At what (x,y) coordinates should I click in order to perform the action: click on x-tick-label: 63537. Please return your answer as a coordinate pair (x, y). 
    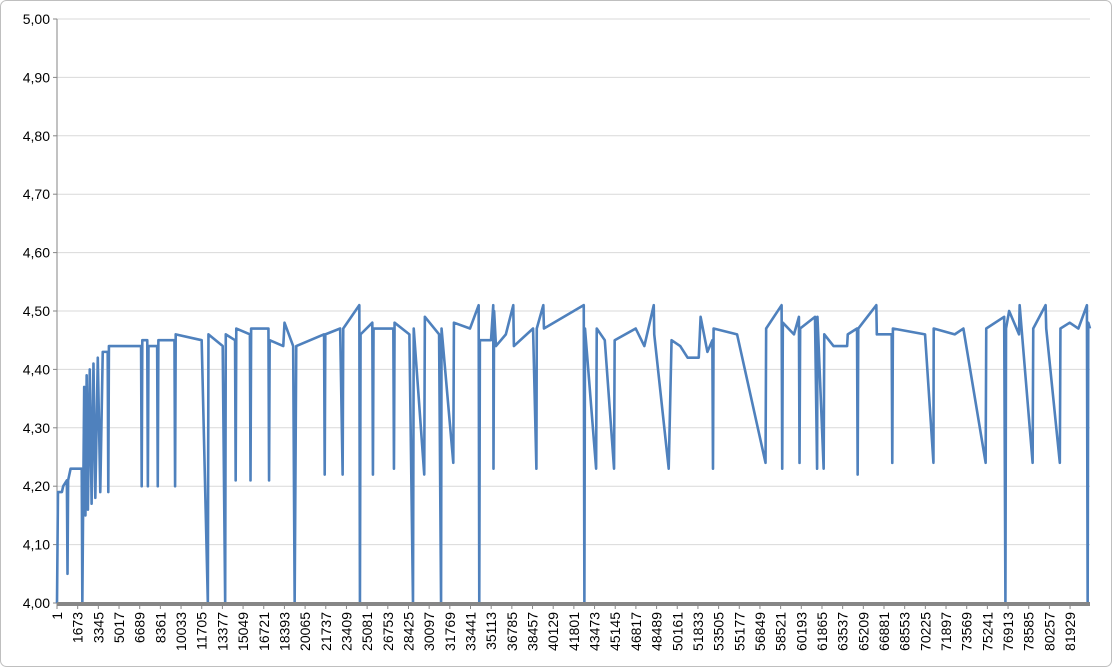
    Looking at the image, I should click on (843, 631).